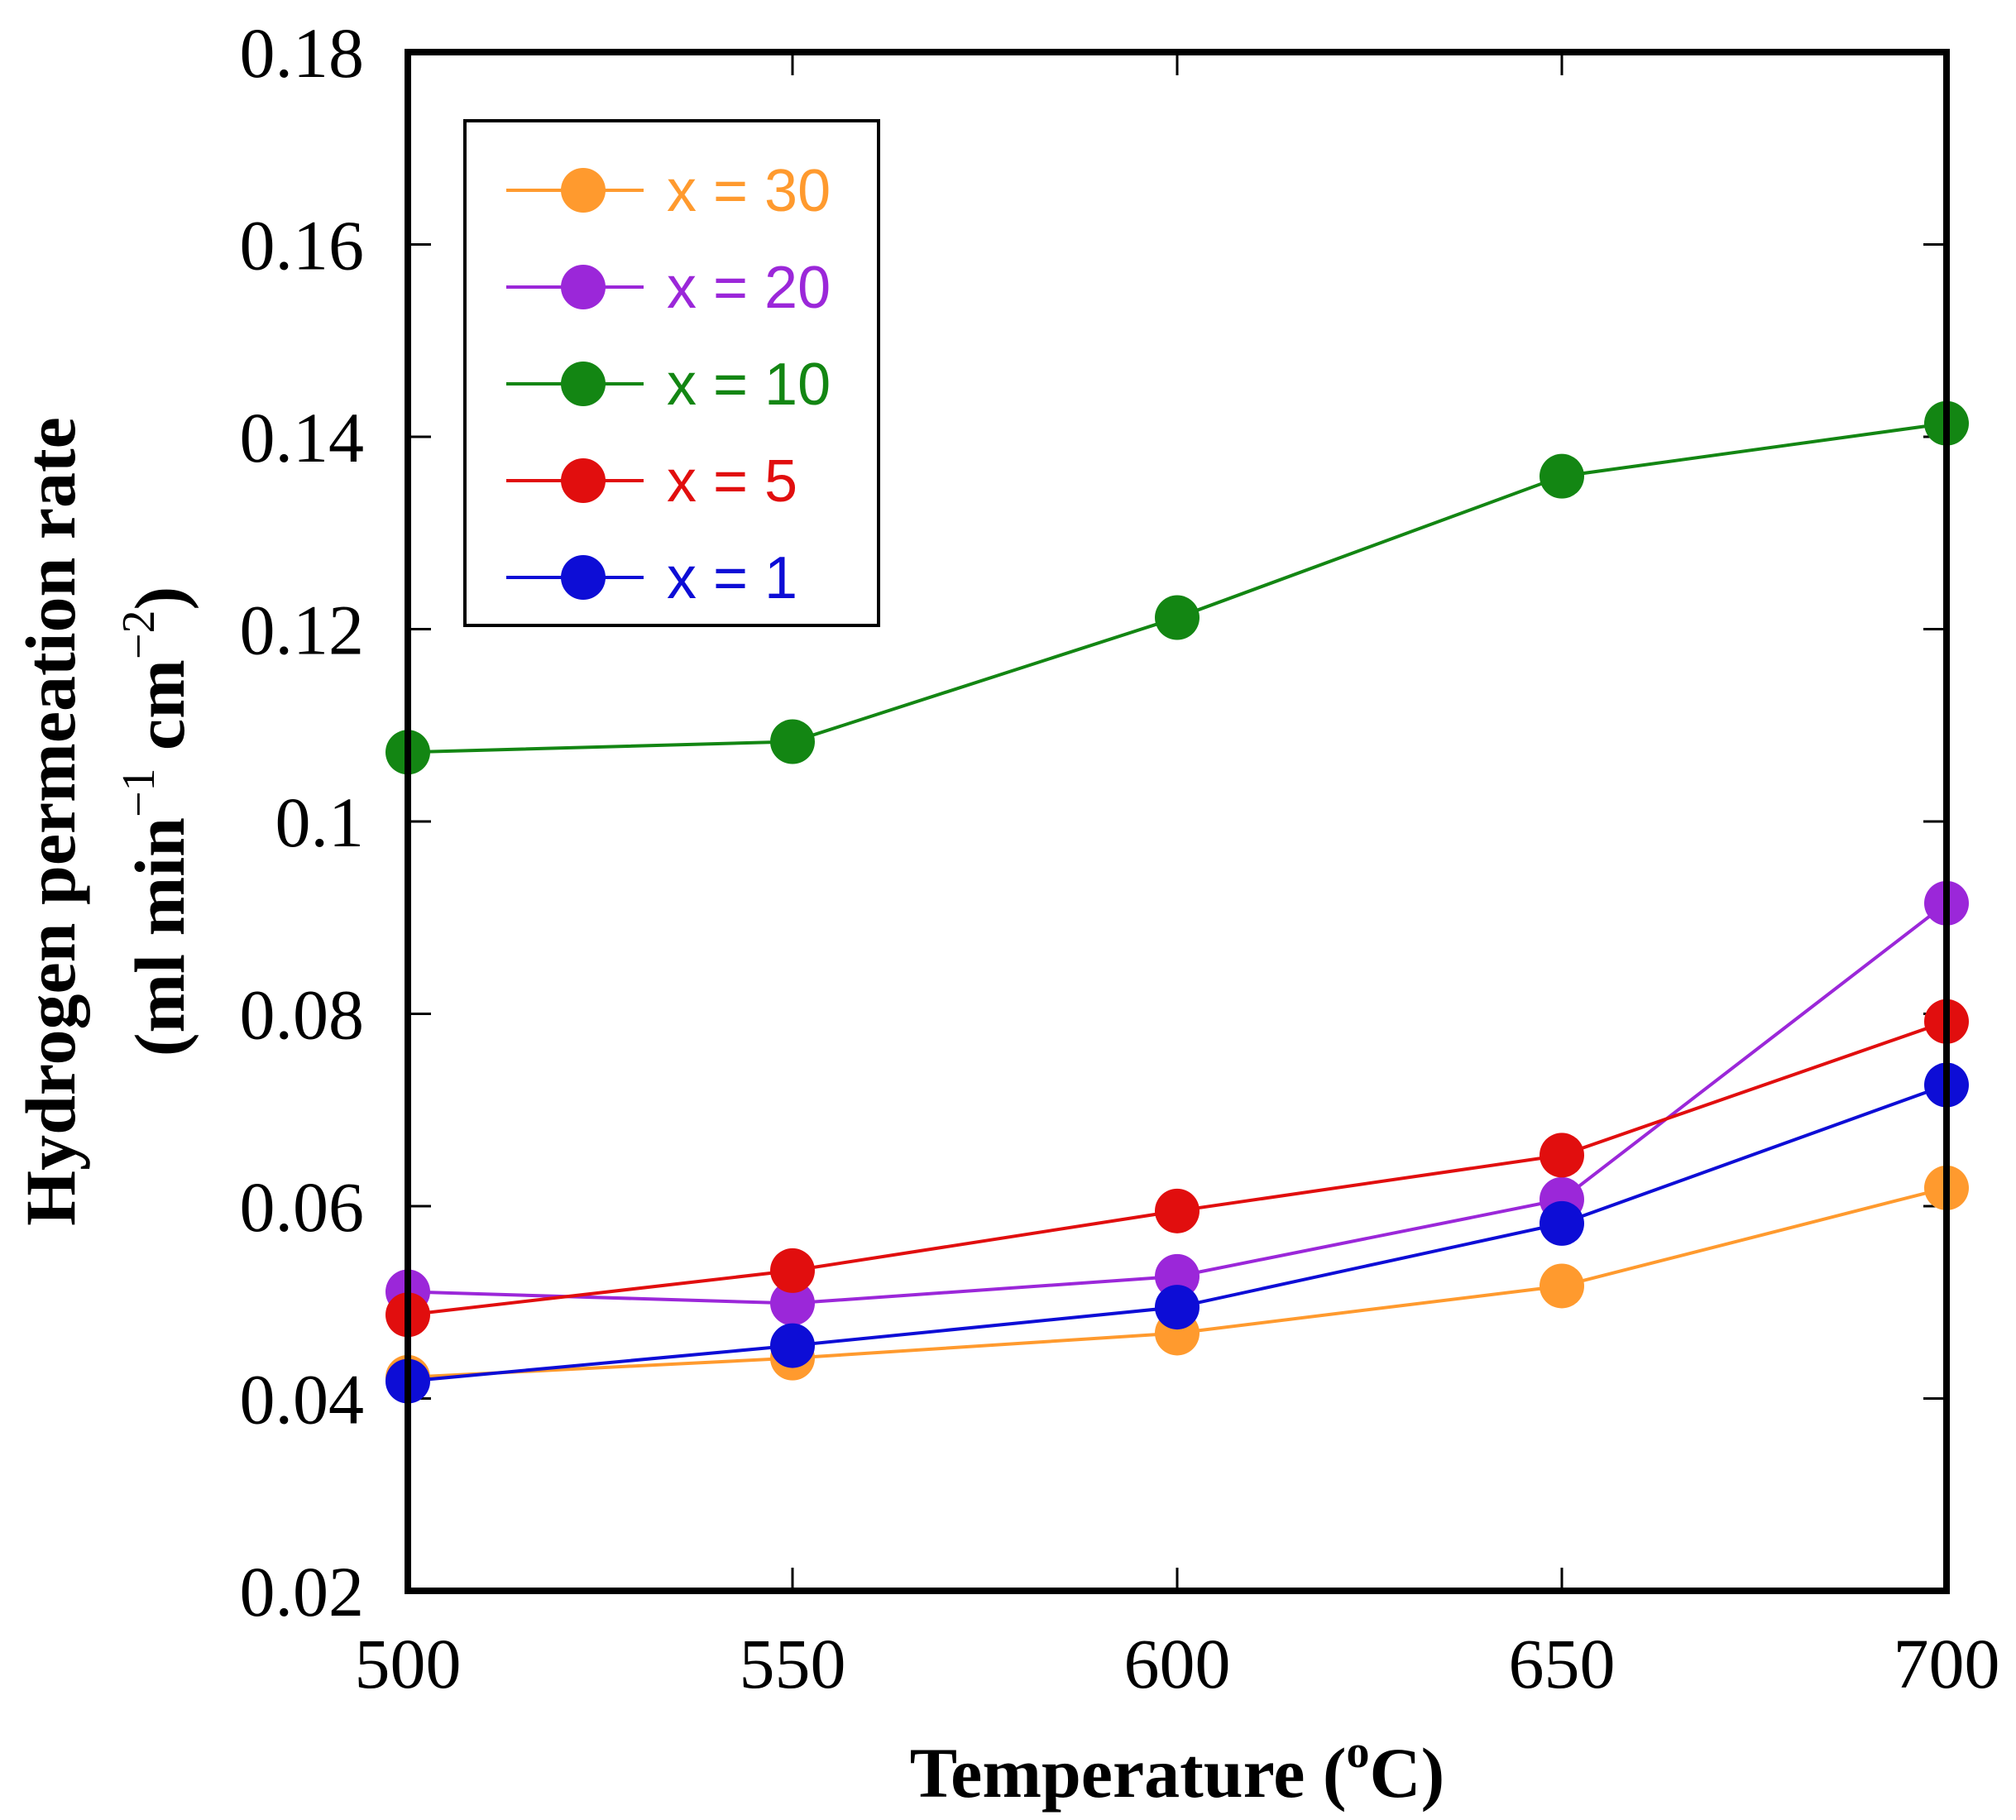 The width and height of the screenshot is (2016, 1820). Describe the element at coordinates (302, 245) in the screenshot. I see `y-tick-label: 0.16` at that location.